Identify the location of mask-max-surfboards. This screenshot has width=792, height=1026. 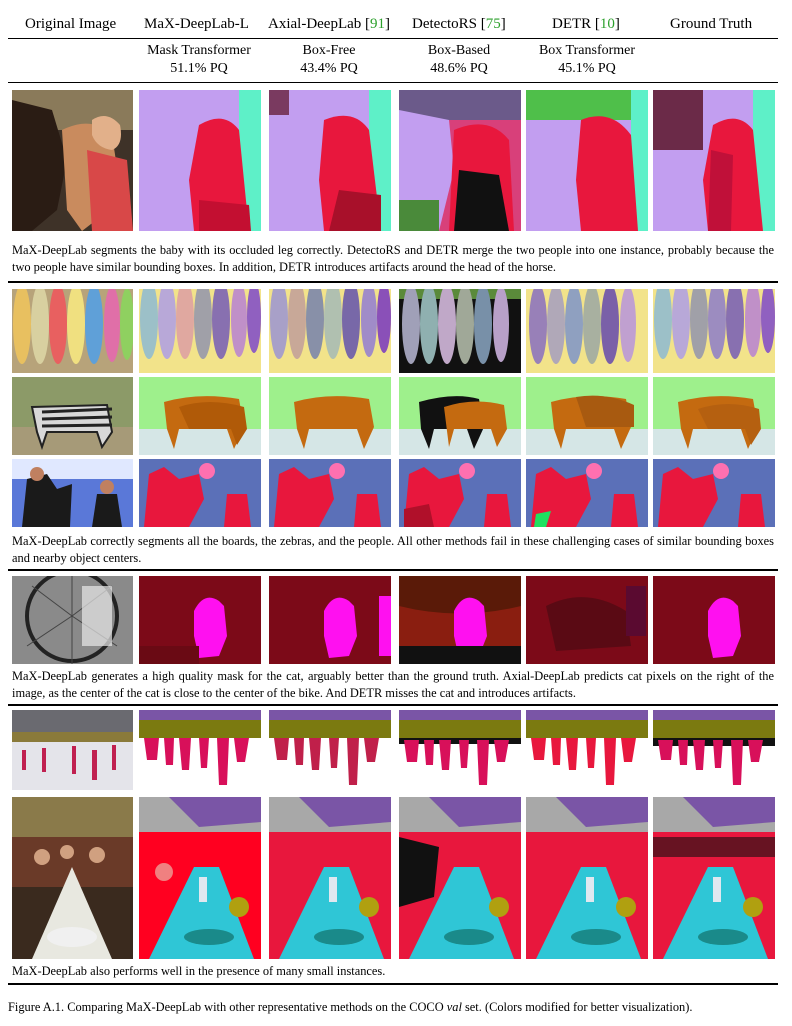
(200, 331).